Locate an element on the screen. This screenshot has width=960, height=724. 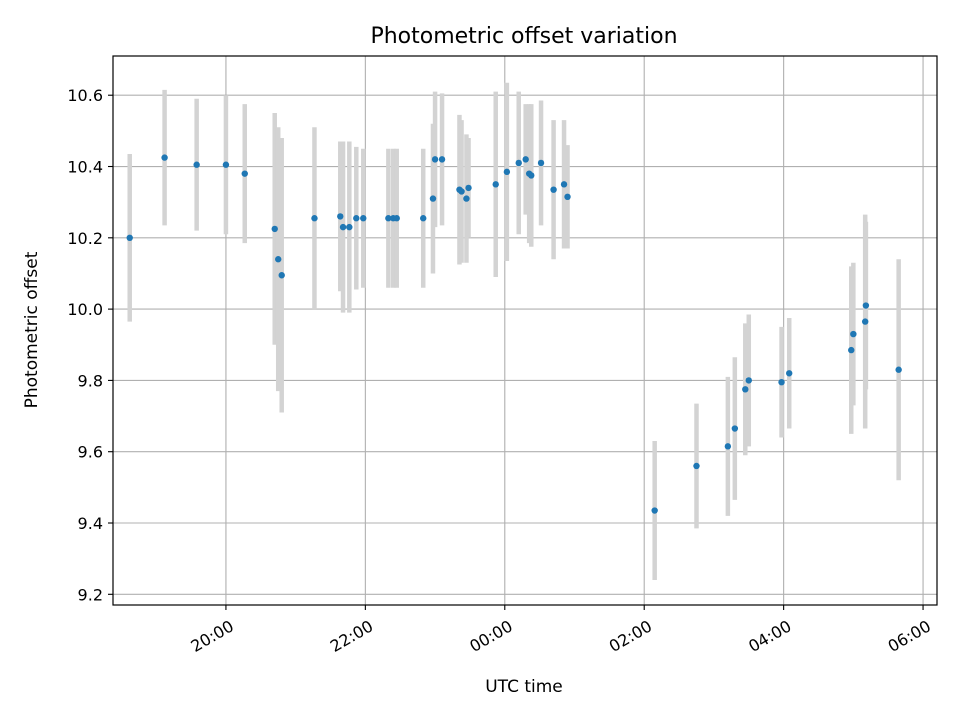
y-tick-label: 10.6 is located at coordinates (85, 95).